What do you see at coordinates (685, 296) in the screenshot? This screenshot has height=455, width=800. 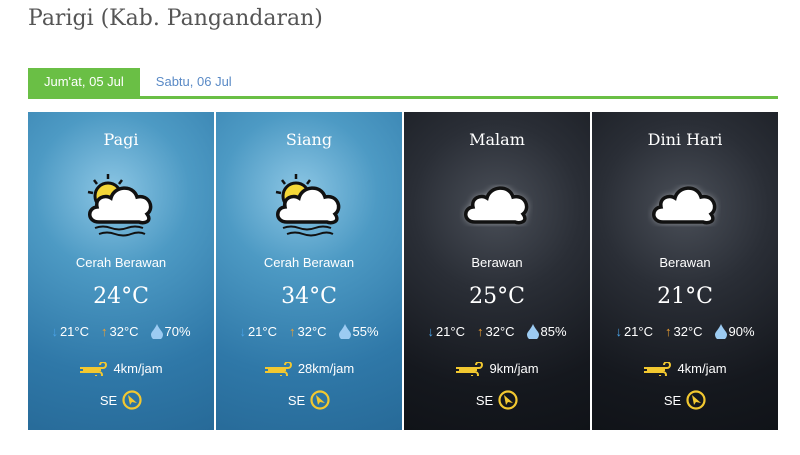 I see `temperature: 21°C` at bounding box center [685, 296].